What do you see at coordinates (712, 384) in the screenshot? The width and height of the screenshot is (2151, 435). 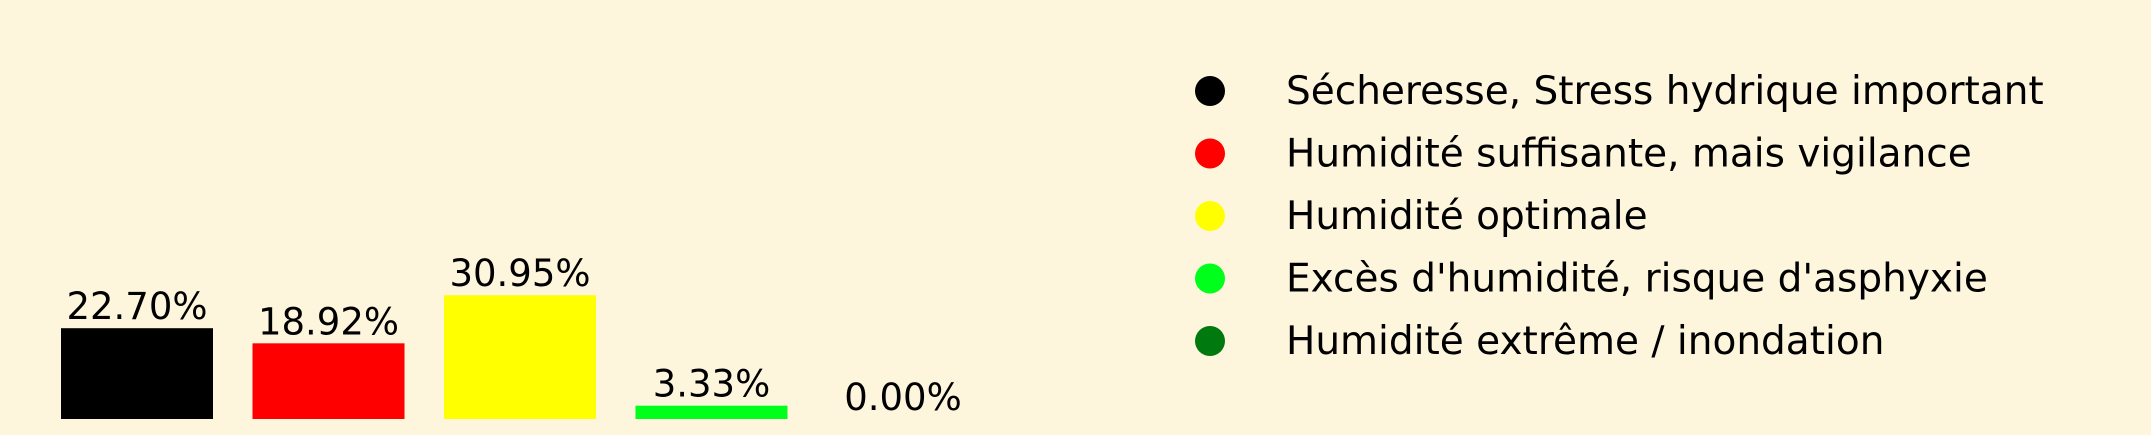 I see `value-label-4: 3.33%` at bounding box center [712, 384].